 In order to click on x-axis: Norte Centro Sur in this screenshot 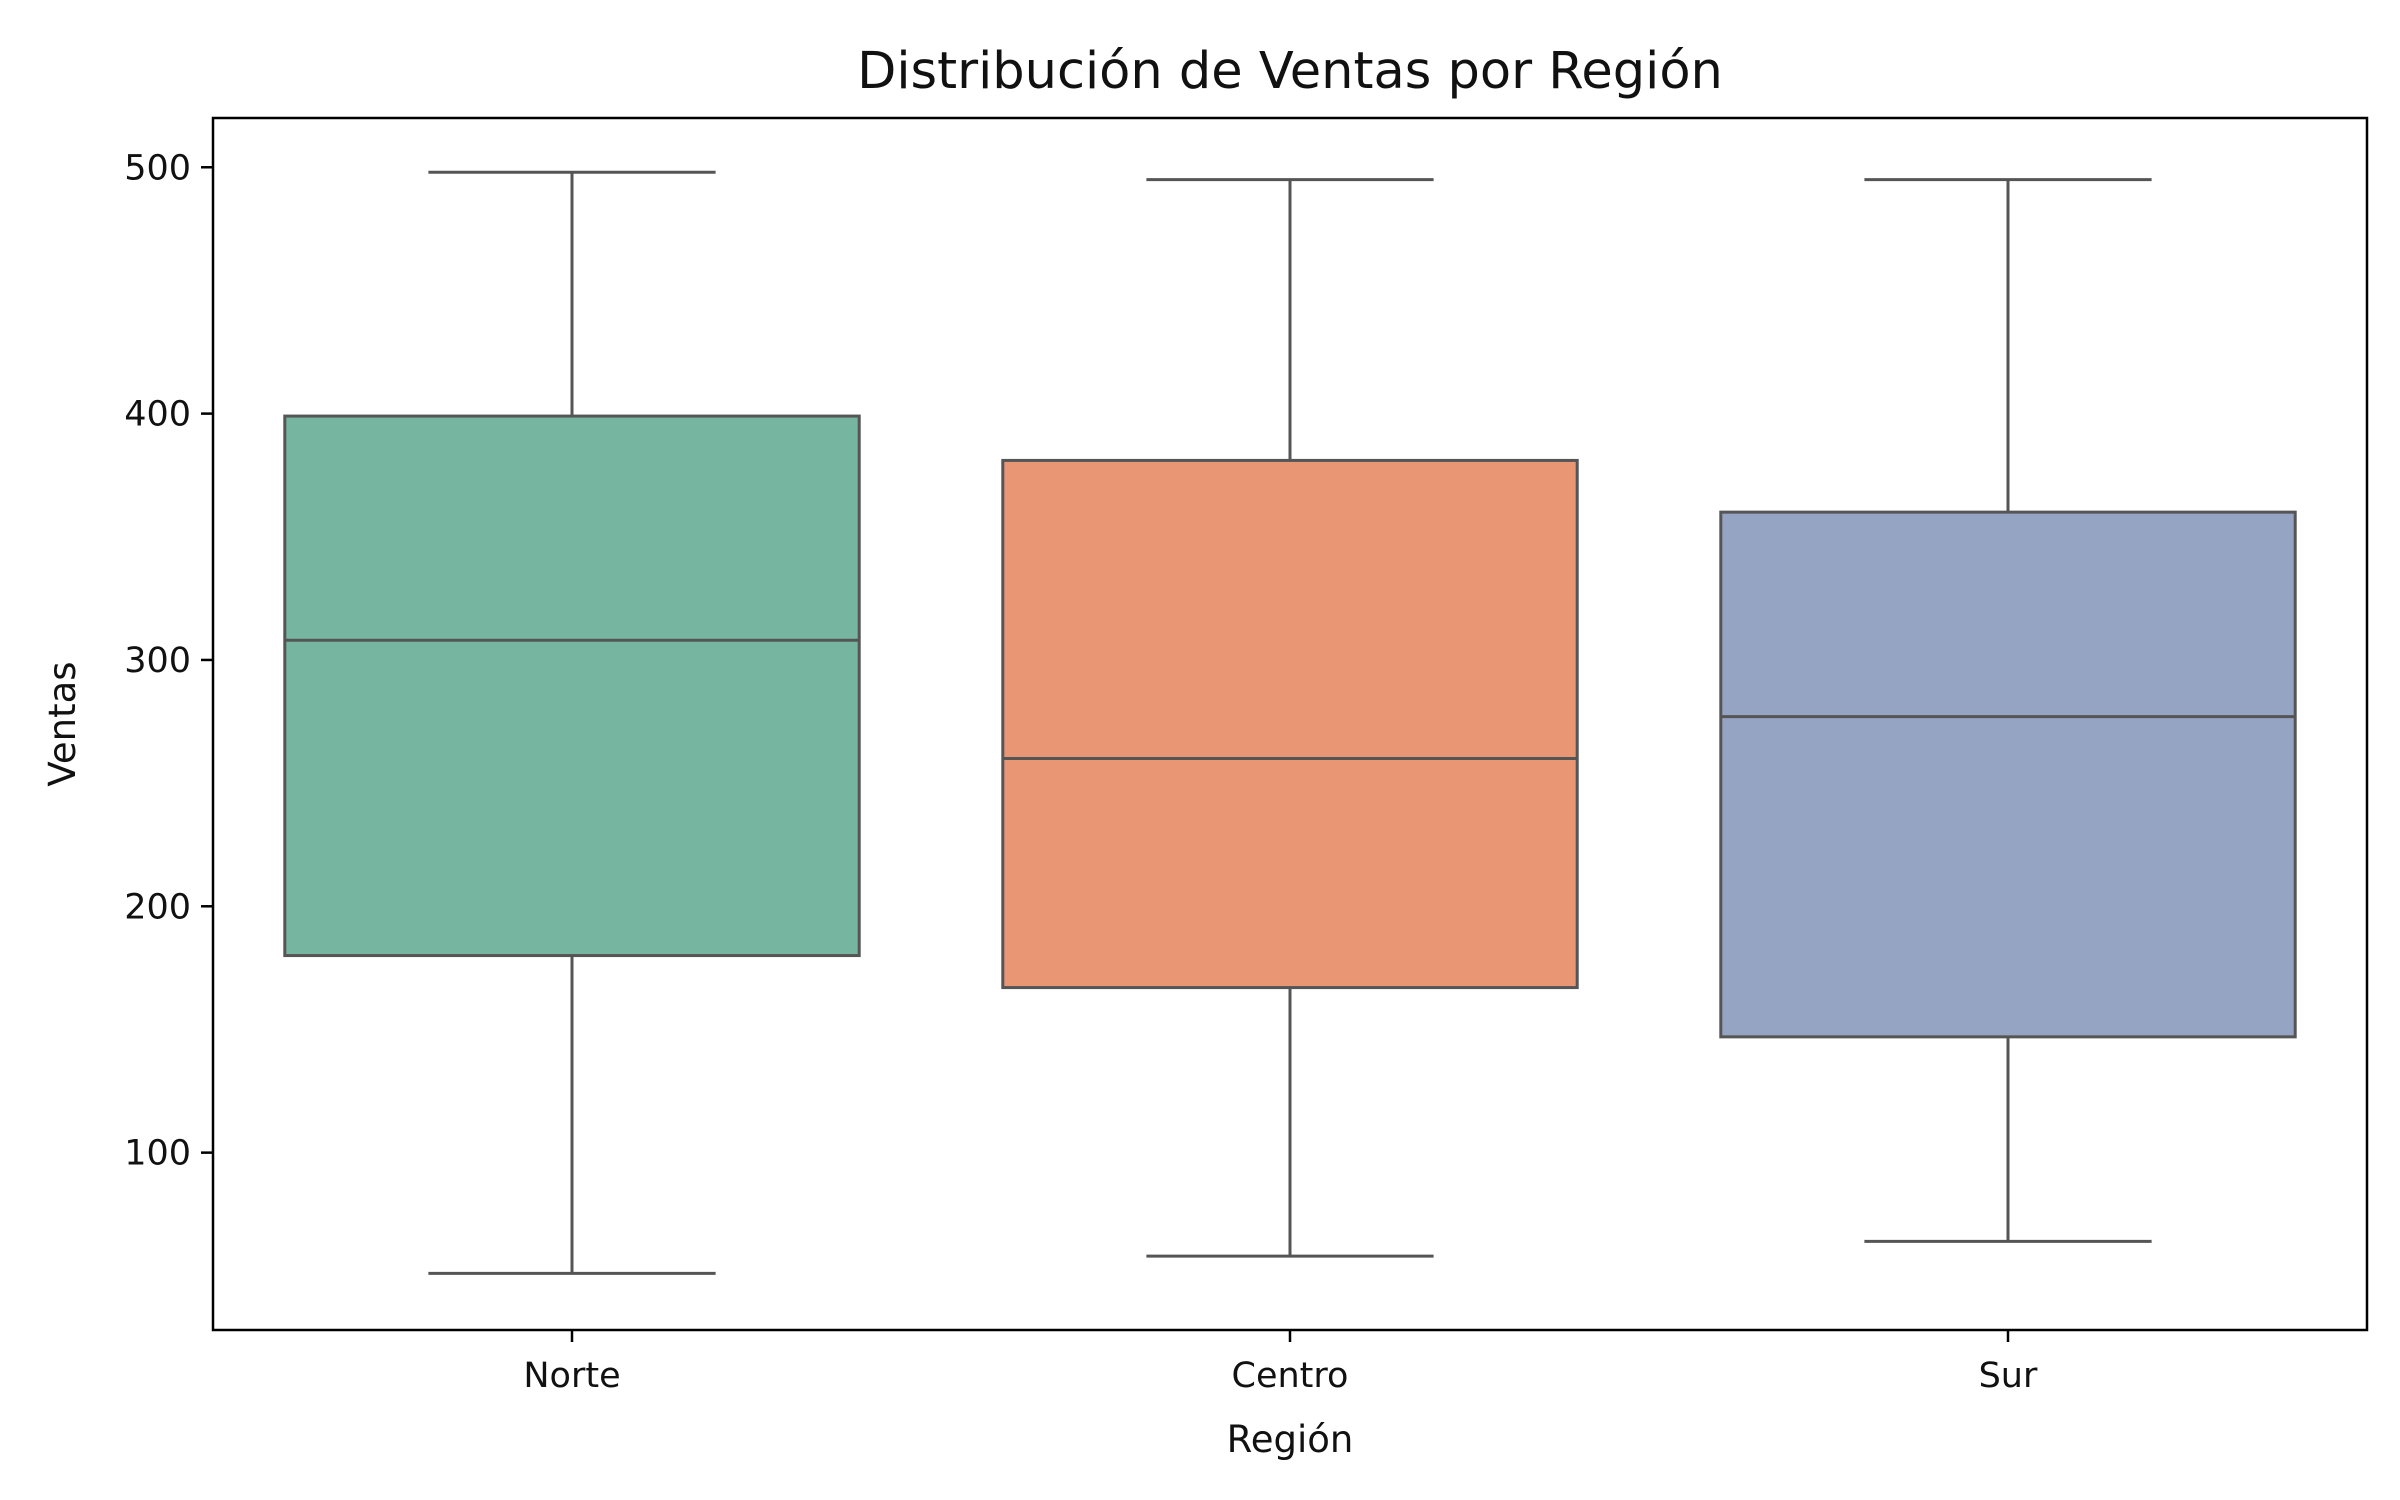, I will do `click(1280, 1363)`.